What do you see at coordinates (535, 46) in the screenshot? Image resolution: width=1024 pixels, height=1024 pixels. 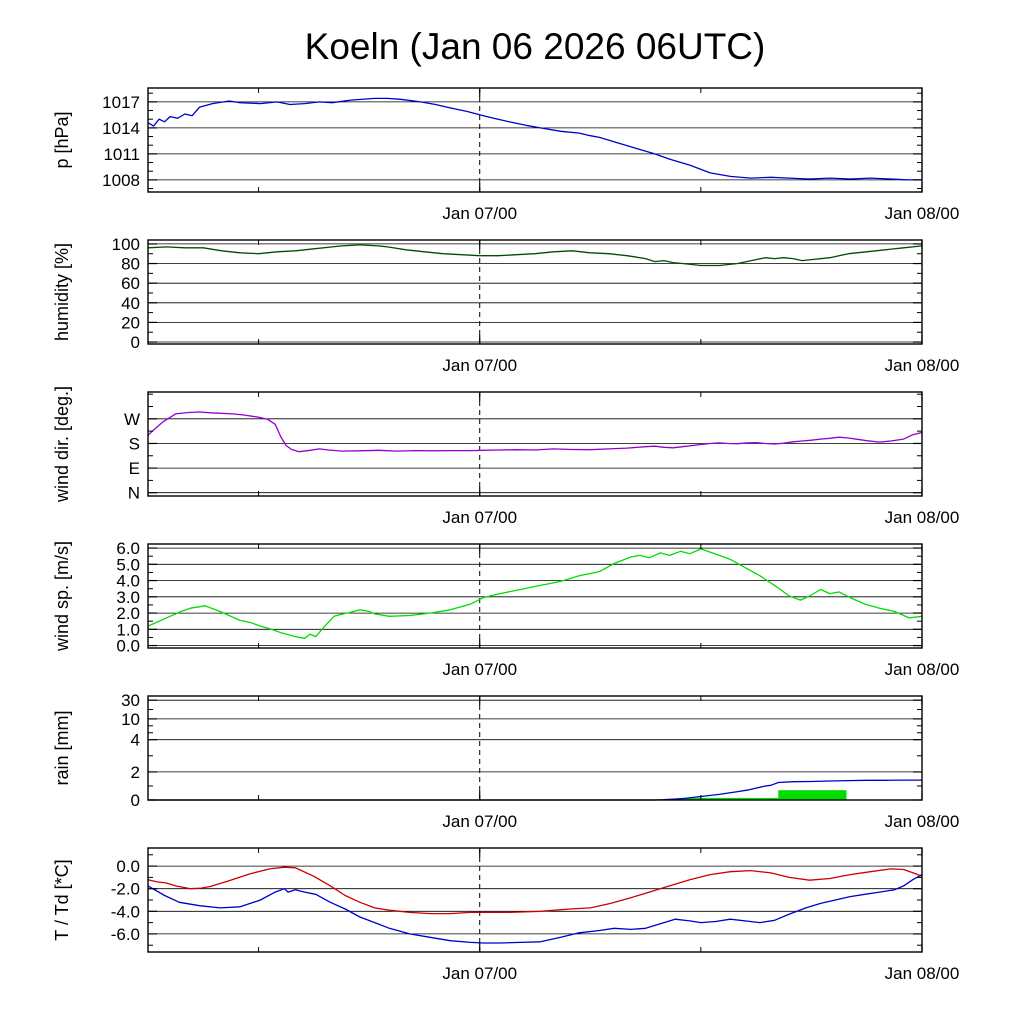 I see `chart-title: Koeln (Jan 06 2026 06UTC)` at bounding box center [535, 46].